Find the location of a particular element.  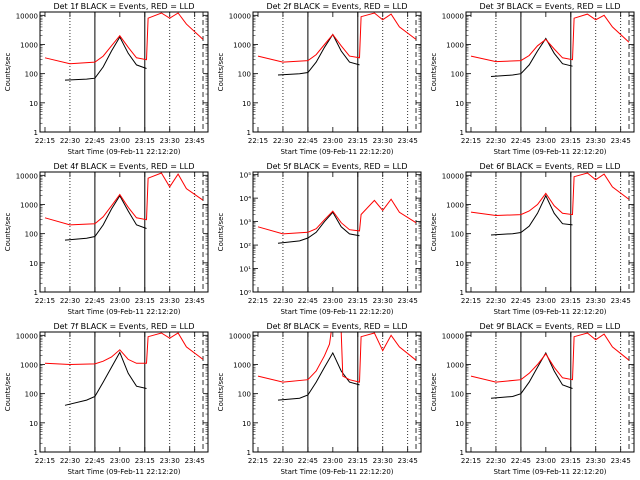

panel-title: Det 8f BLACK = Events, RED = LLD is located at coordinates (336, 326).